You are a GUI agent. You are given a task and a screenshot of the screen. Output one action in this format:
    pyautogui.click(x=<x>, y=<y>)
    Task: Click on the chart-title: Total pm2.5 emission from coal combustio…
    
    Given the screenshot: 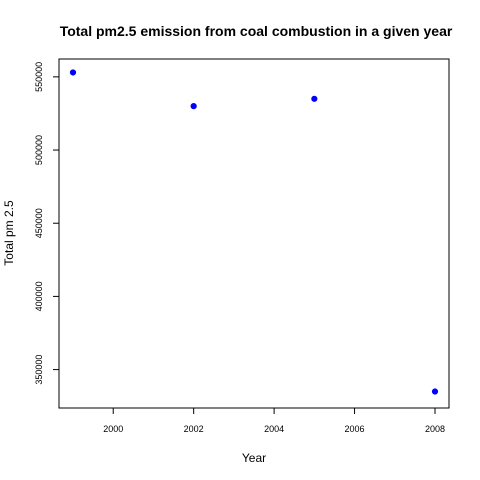 What is the action you would take?
    pyautogui.click(x=256, y=31)
    